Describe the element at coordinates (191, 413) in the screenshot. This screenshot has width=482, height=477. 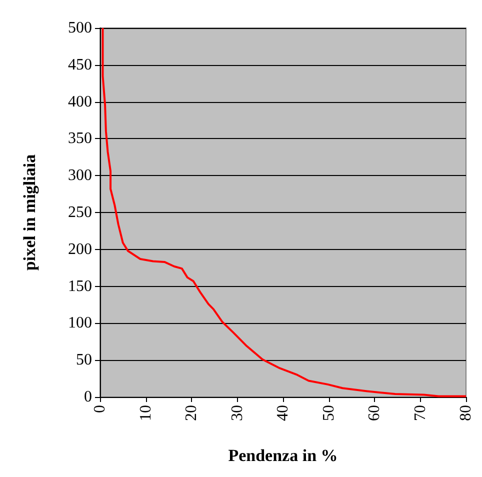
I see `x-tick-label: 20` at that location.